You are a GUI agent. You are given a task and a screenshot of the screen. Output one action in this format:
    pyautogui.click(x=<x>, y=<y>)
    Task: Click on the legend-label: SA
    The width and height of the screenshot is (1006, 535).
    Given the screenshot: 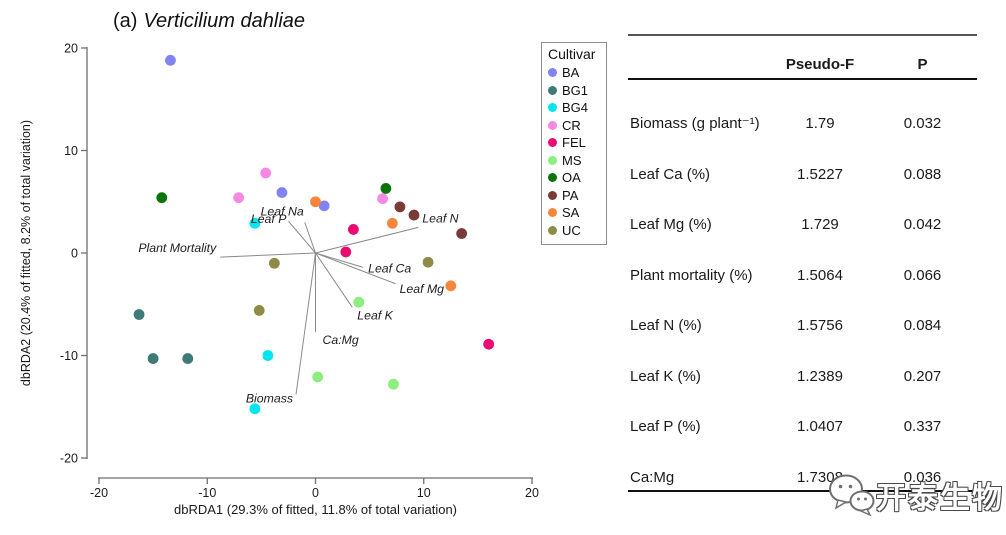 What is the action you would take?
    pyautogui.click(x=571, y=213)
    